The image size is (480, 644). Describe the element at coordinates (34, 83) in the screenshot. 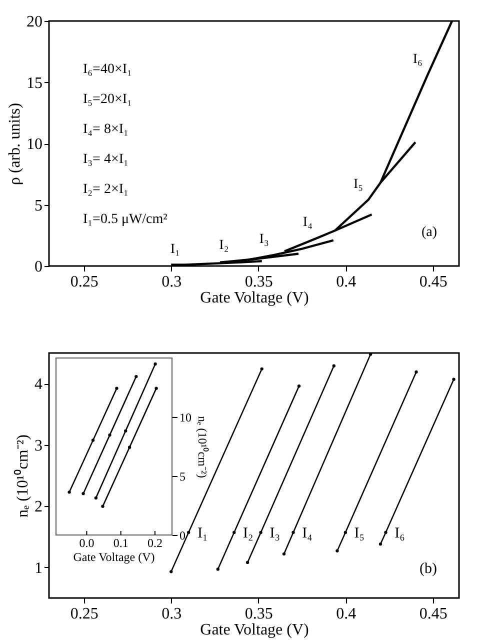

I see `y-tick-label: 15` at that location.